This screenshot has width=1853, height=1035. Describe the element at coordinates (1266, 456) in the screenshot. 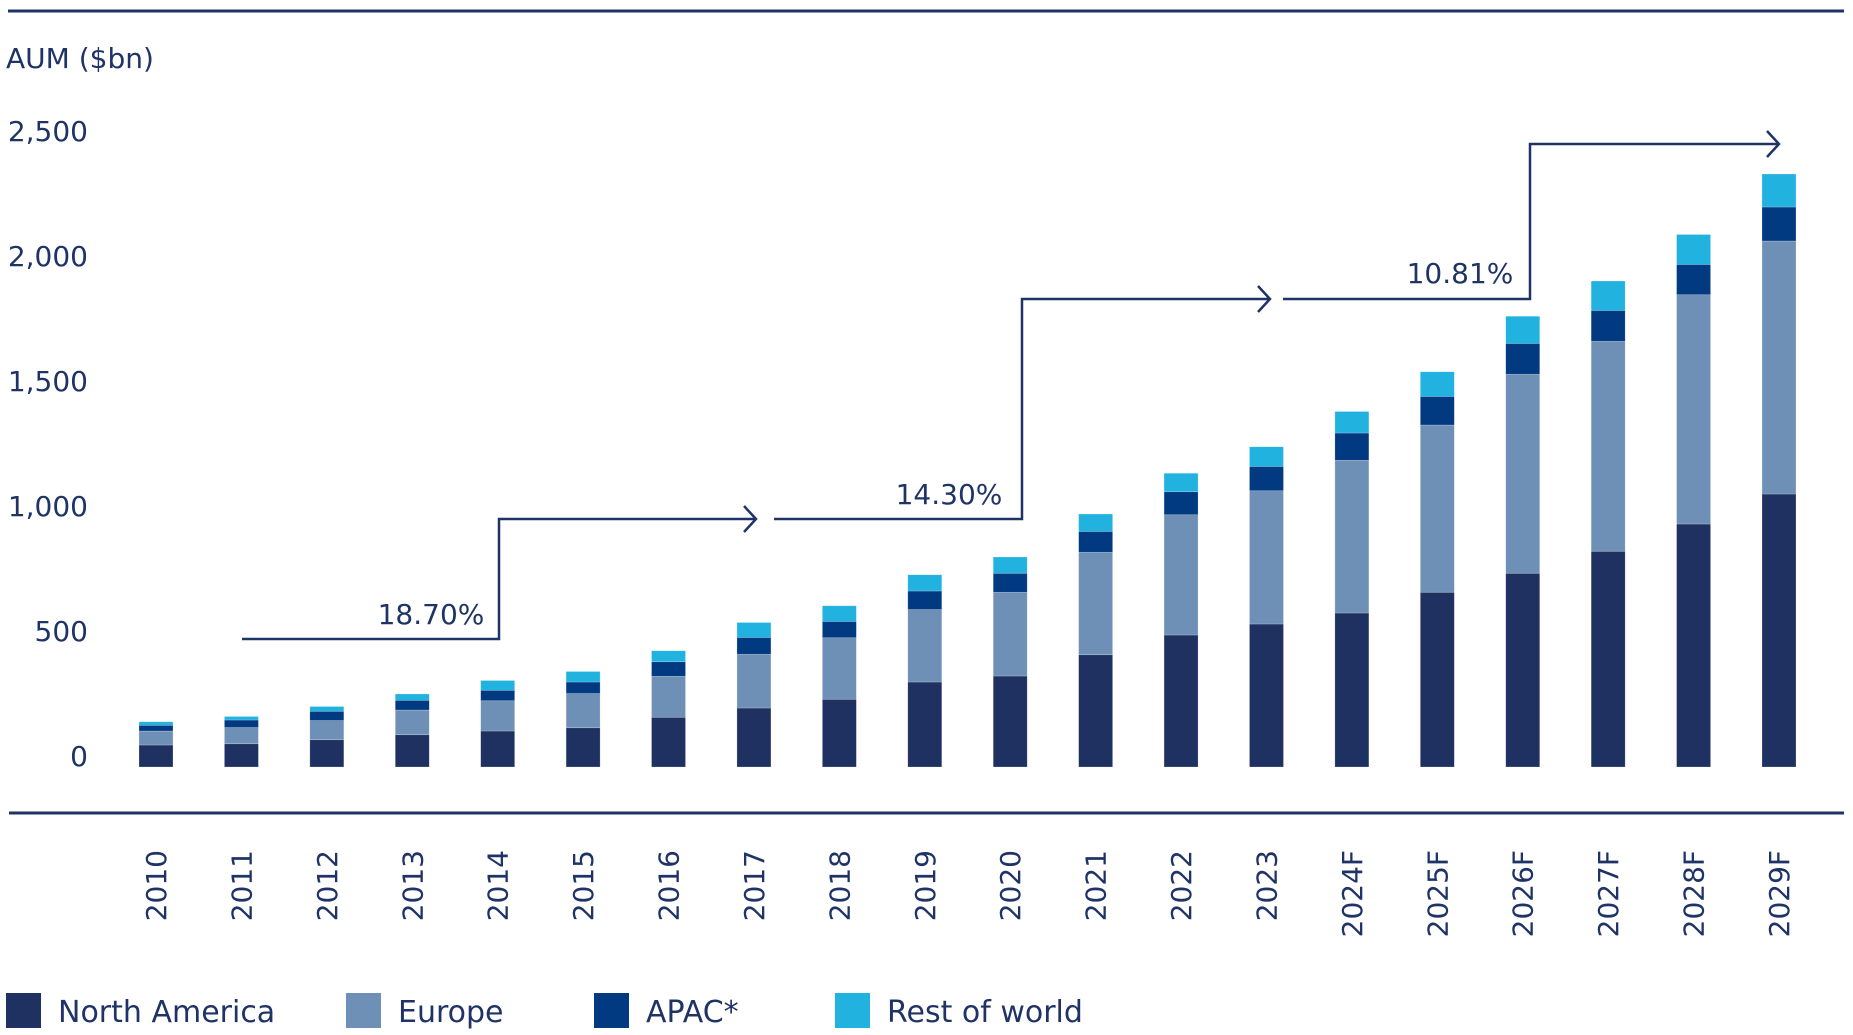

I see `bar-segment-rest-of-world-2023` at that location.